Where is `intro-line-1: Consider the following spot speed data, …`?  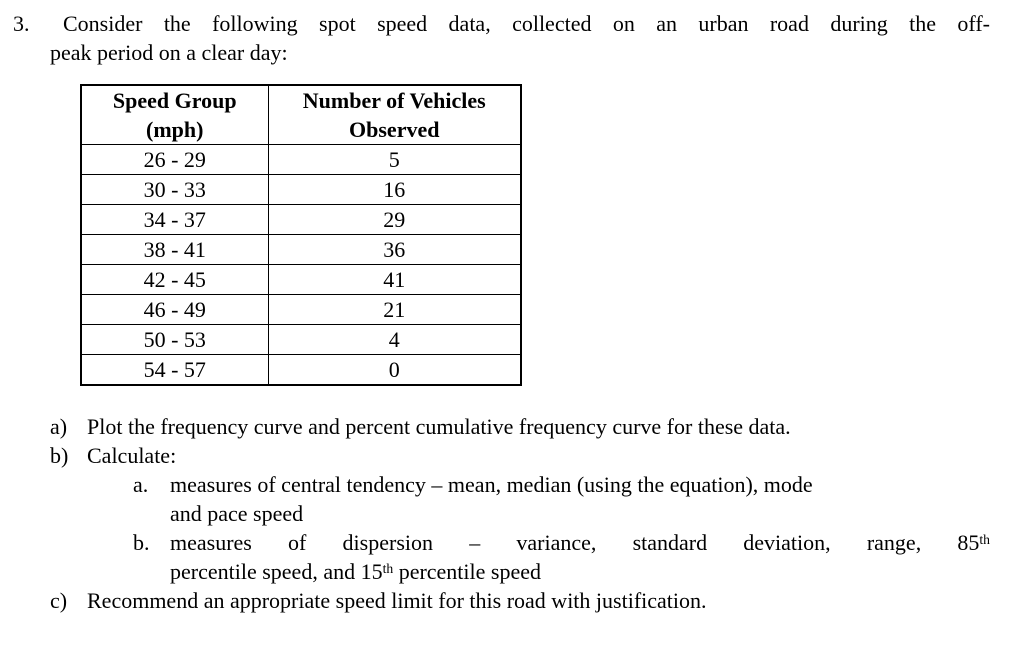
intro-line-1: Consider the following spot speed data, … is located at coordinates (526, 23).